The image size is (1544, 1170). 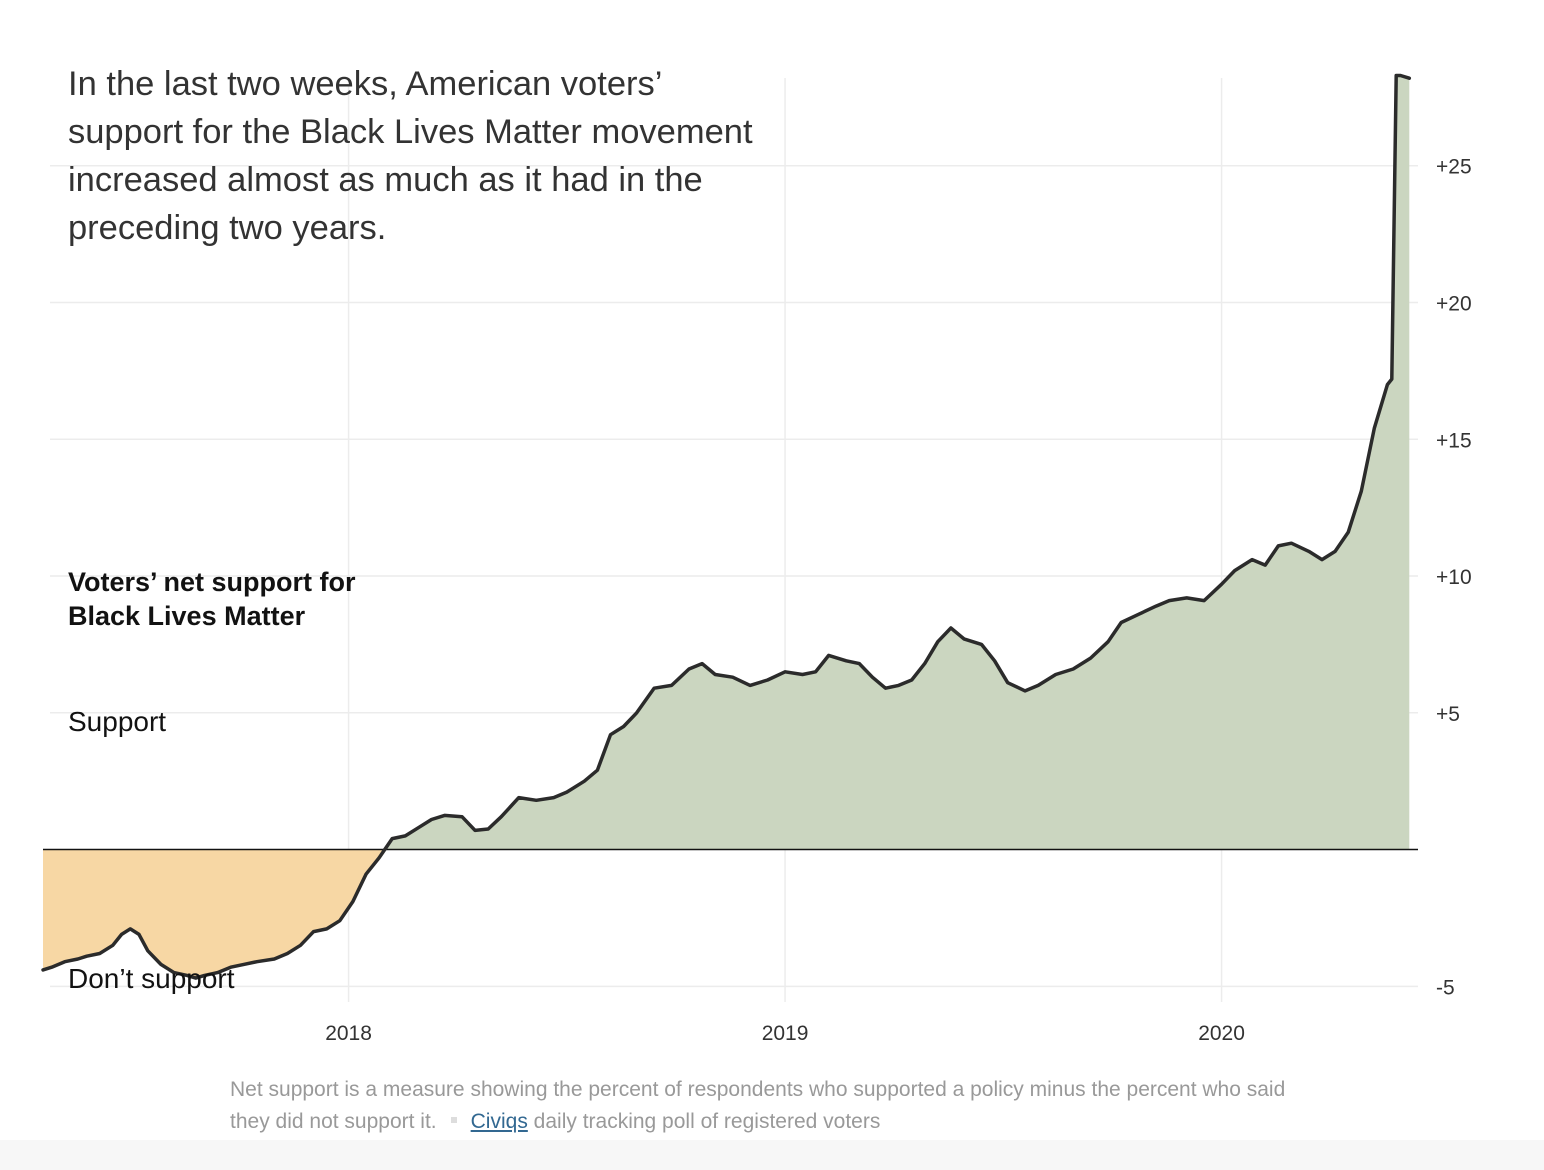 I want to click on y-tick-label: +5, so click(x=1448, y=714).